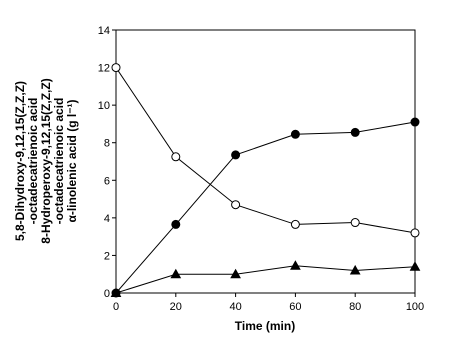 The width and height of the screenshot is (466, 343). I want to click on x-tick-label: 100, so click(415, 307).